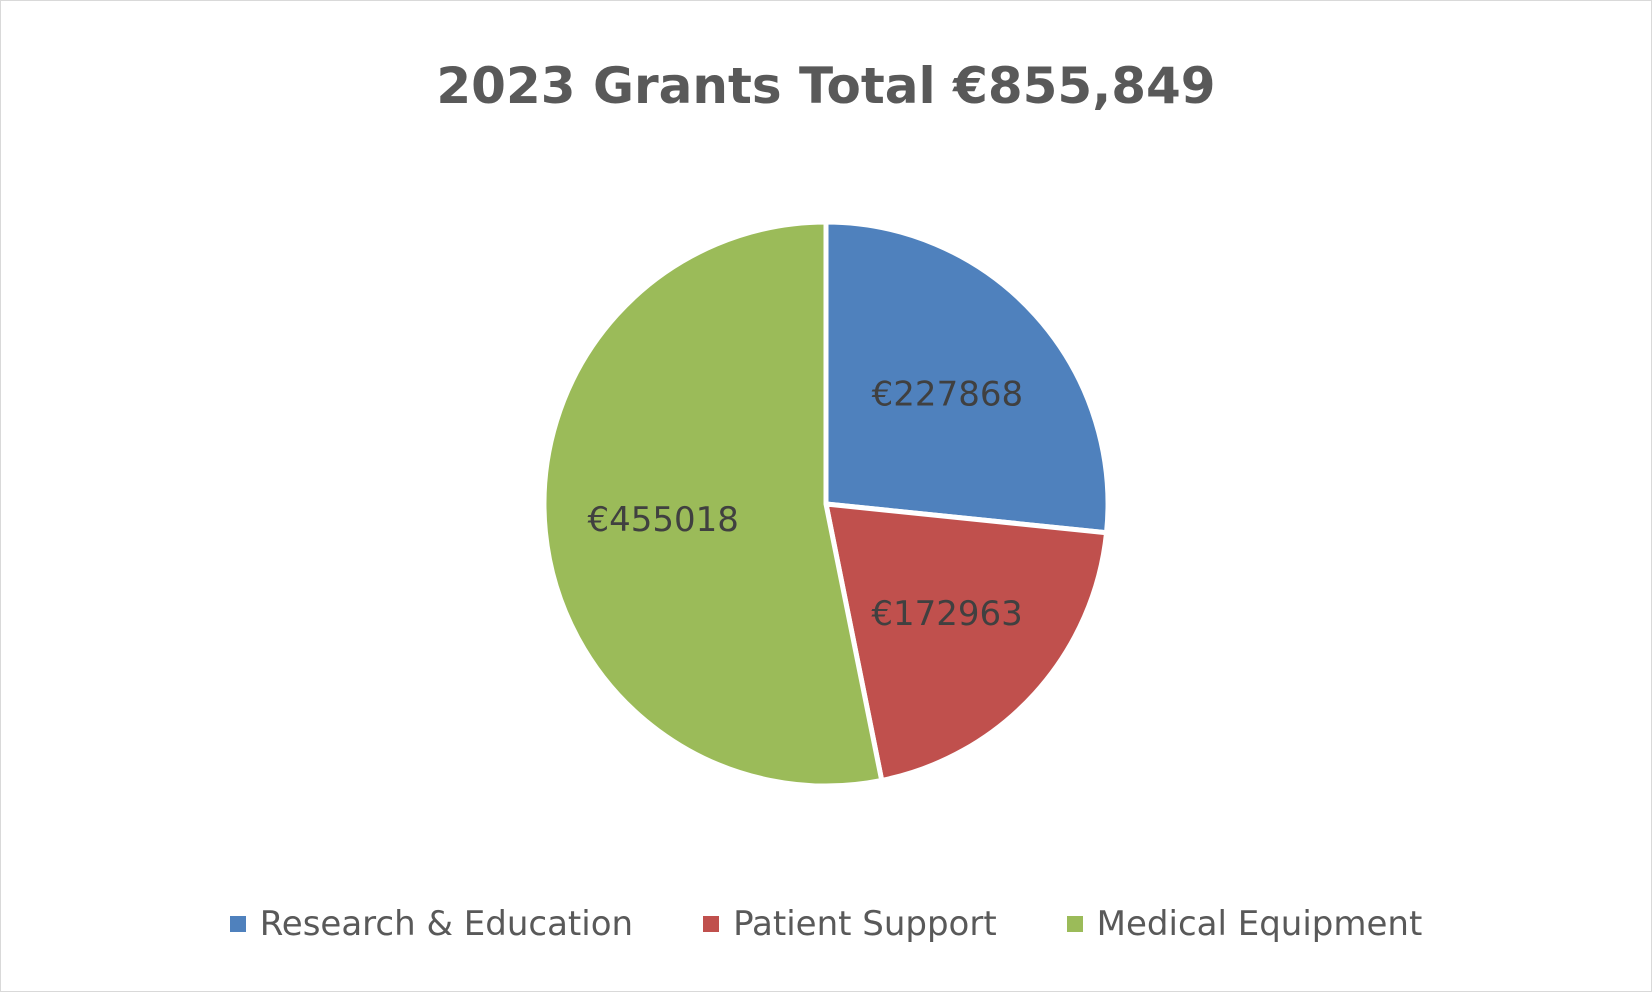 The width and height of the screenshot is (1652, 992). Describe the element at coordinates (966, 642) in the screenshot. I see `pie-slice-patient-support` at that location.